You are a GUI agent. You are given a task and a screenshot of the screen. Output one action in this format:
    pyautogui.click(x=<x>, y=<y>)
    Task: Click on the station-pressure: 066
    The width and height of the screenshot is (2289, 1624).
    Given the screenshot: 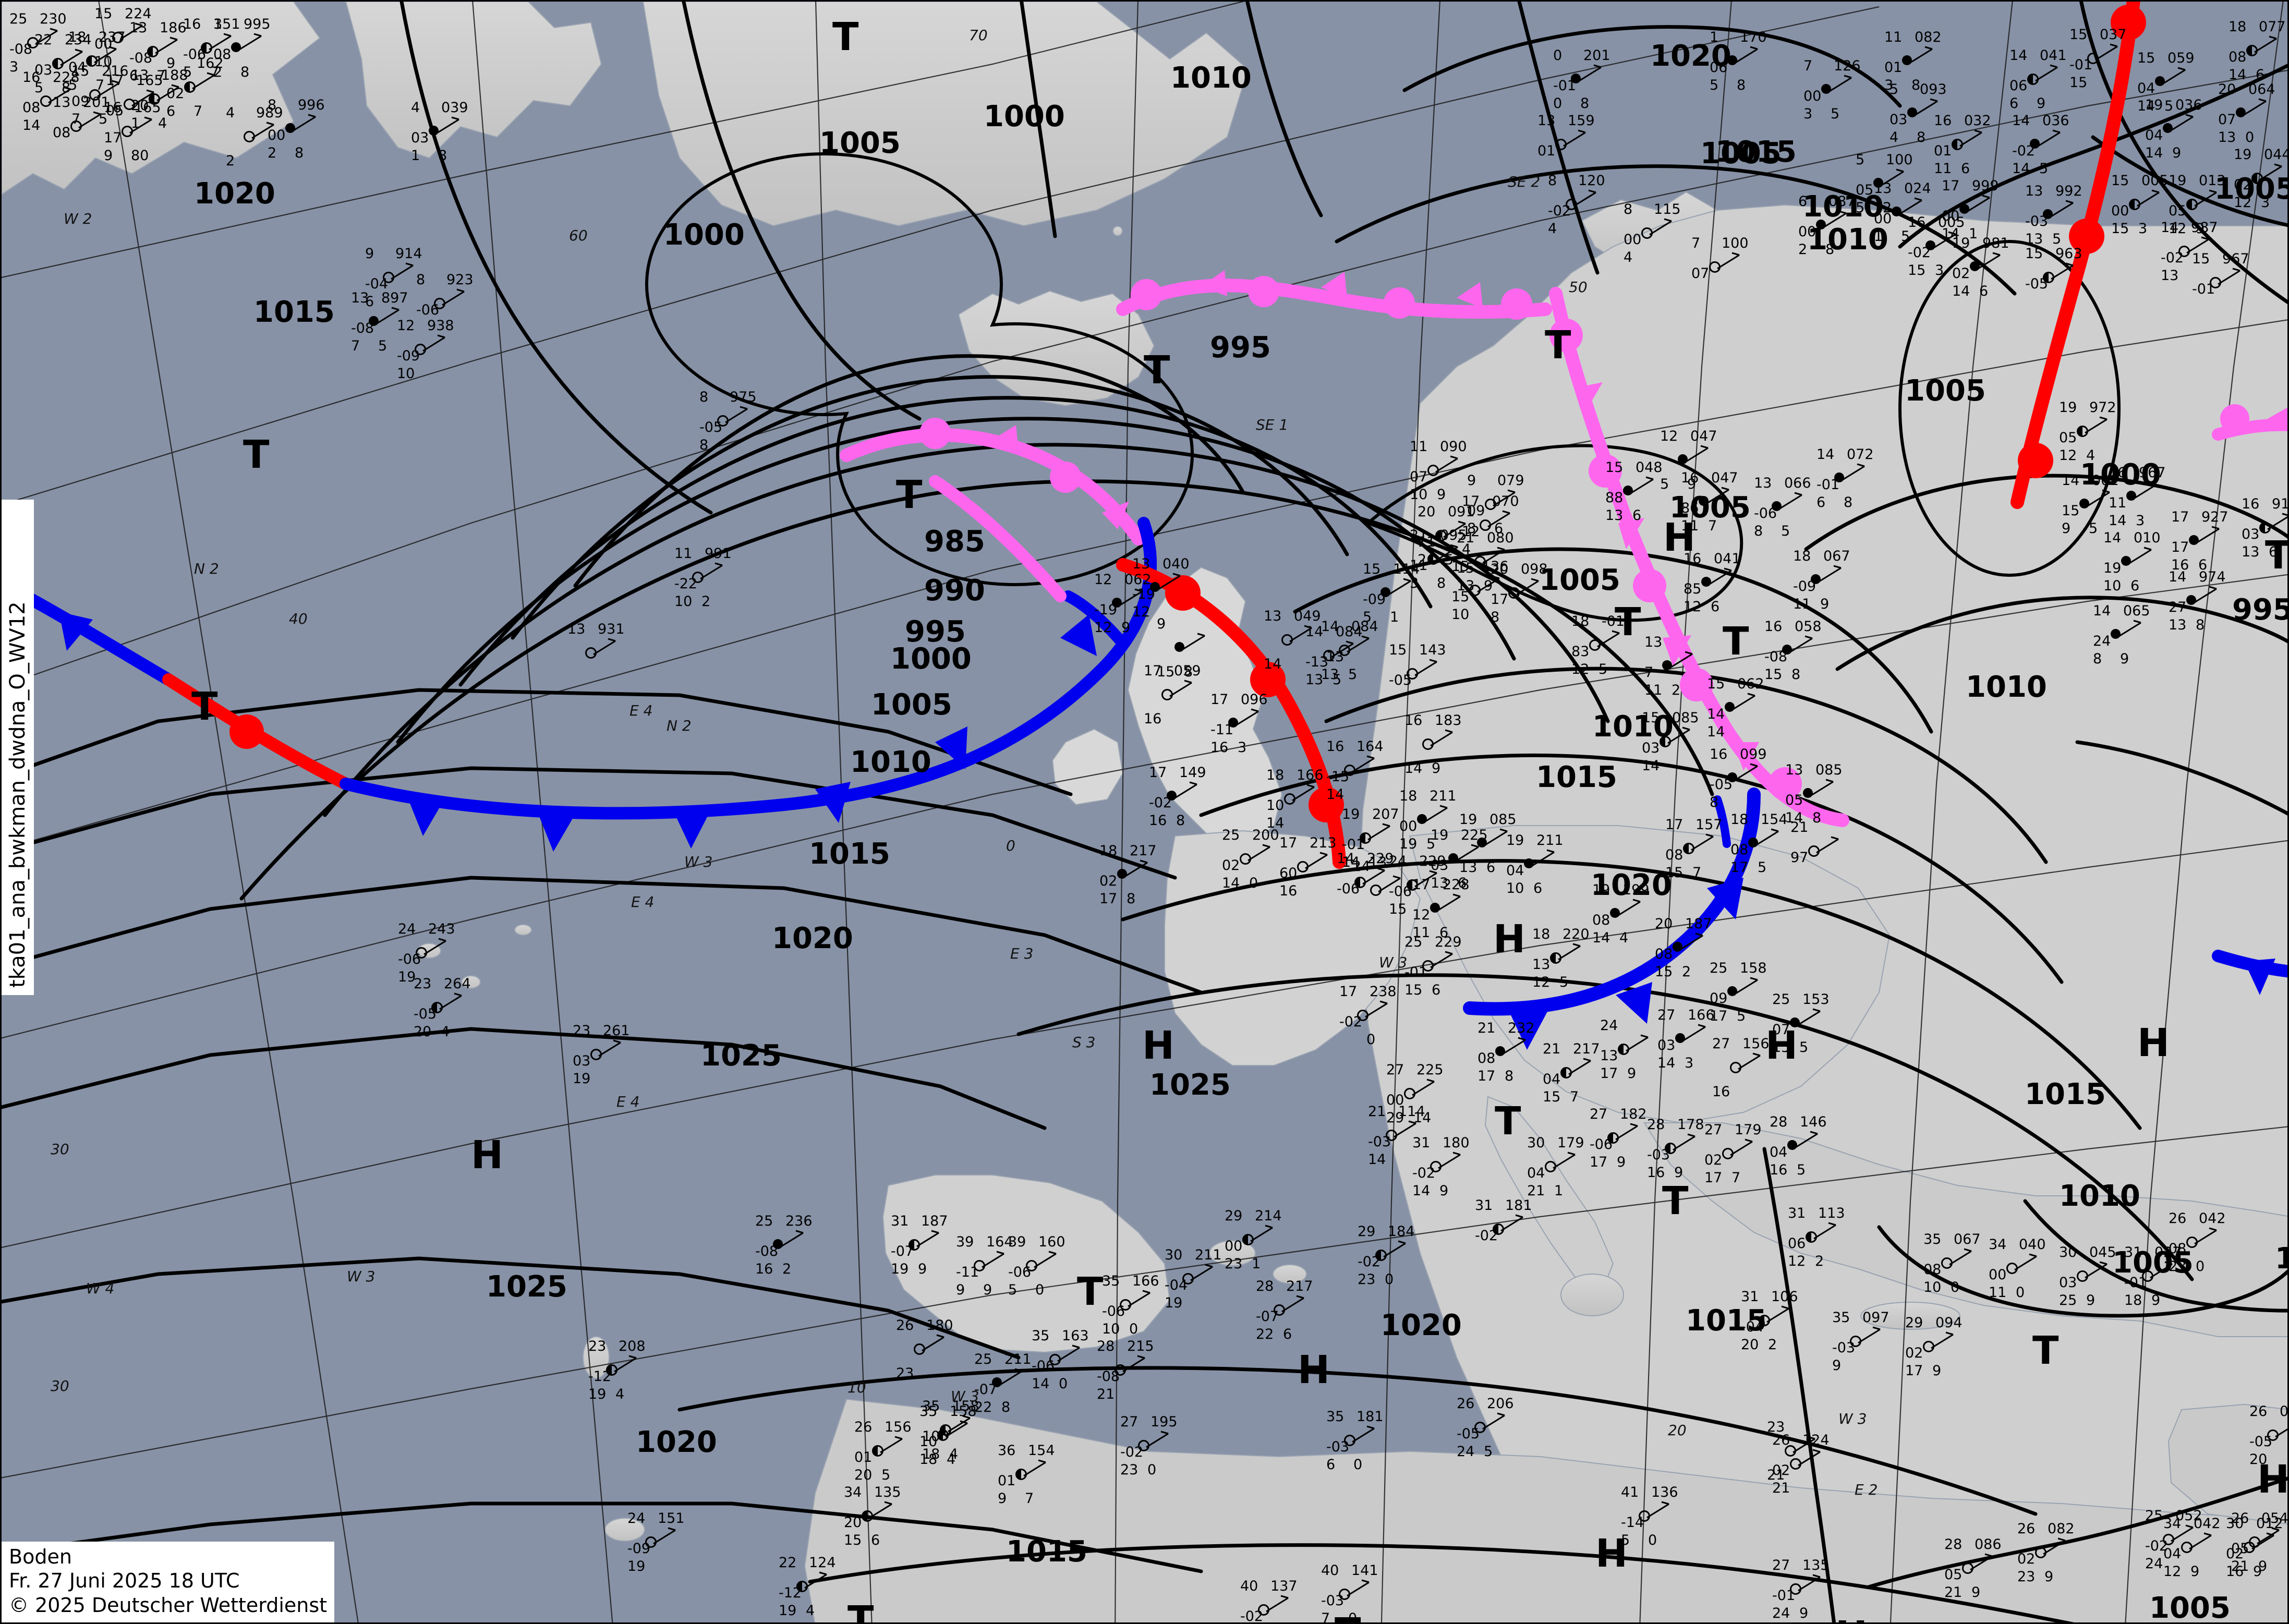 What is the action you would take?
    pyautogui.click(x=1797, y=483)
    